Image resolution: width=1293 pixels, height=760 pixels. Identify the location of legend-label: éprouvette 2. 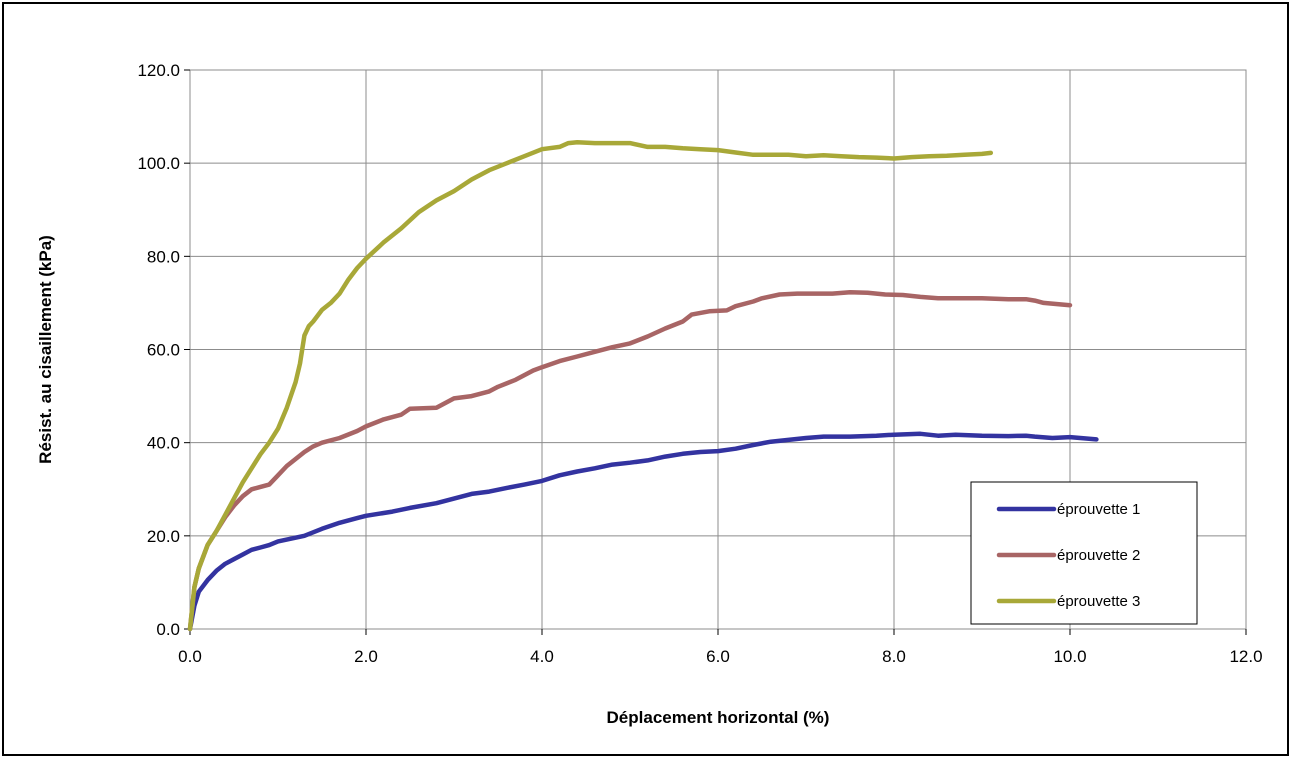
(1098, 555).